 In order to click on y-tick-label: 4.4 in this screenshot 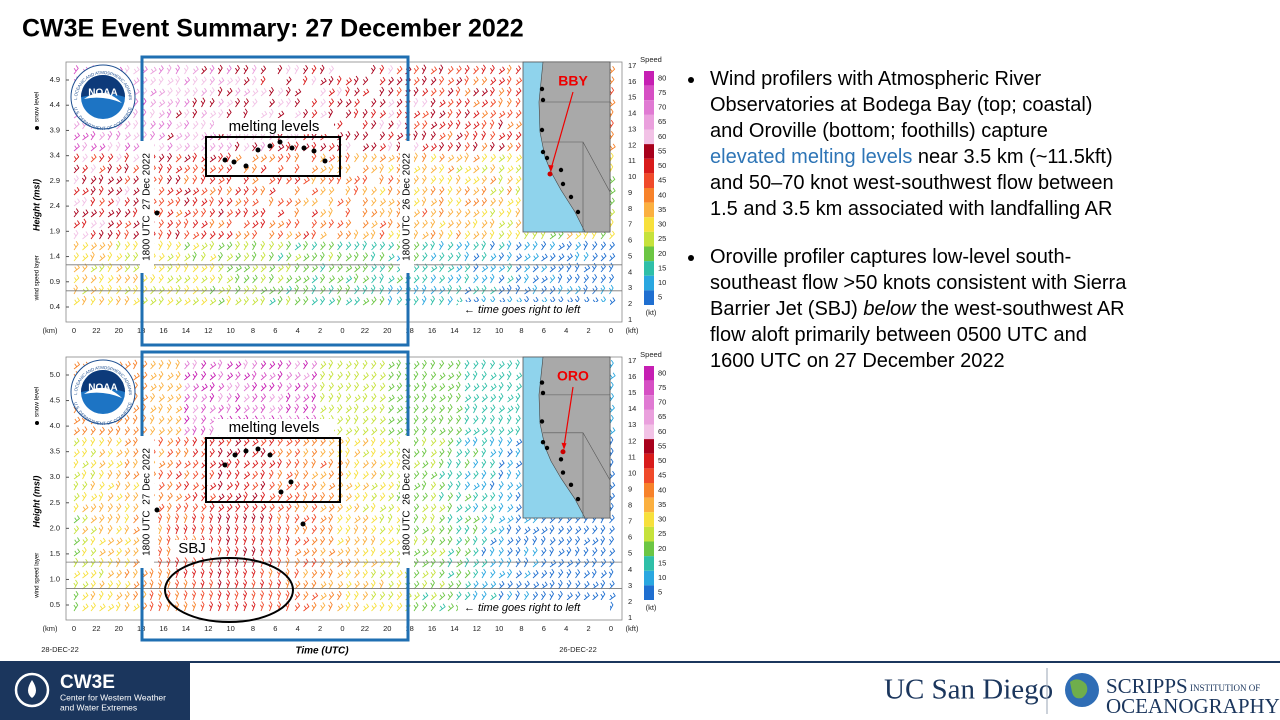, I will do `click(55, 104)`.